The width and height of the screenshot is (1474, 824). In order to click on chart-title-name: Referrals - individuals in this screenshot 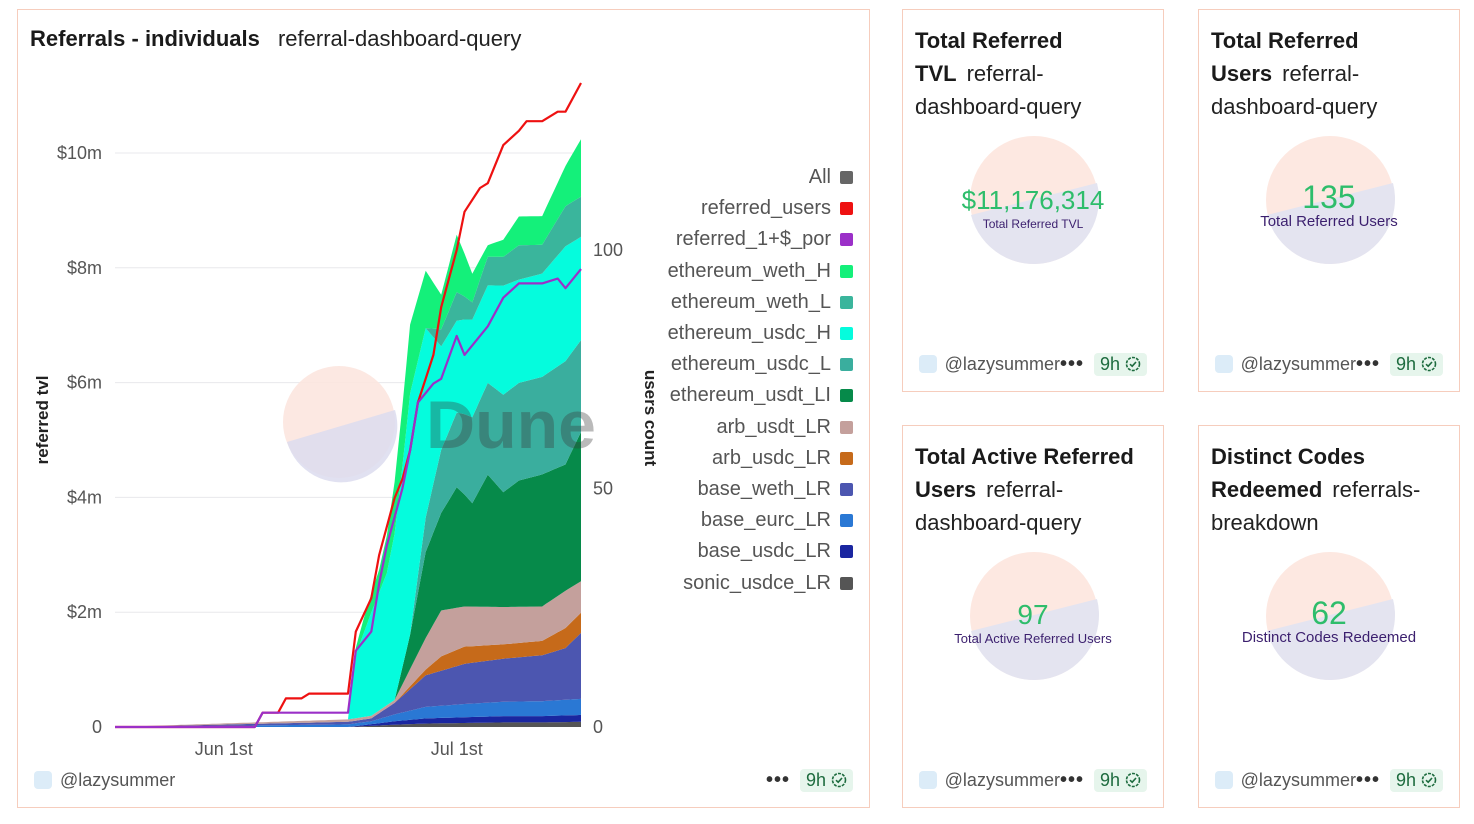, I will do `click(145, 38)`.